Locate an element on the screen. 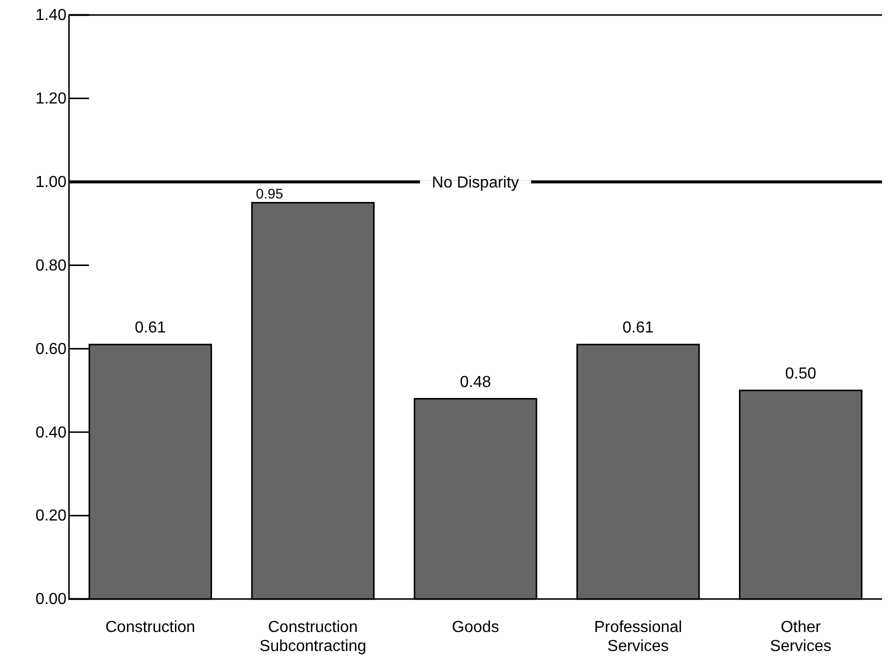 This screenshot has height=667, width=896. y-tick-label: 0.60 is located at coordinates (51, 349).